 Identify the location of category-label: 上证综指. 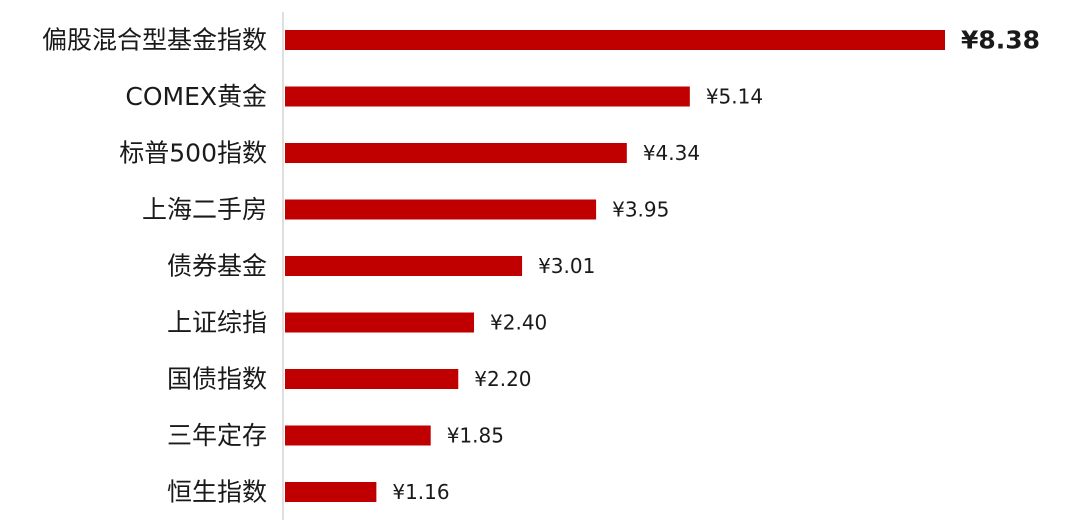
(217, 322).